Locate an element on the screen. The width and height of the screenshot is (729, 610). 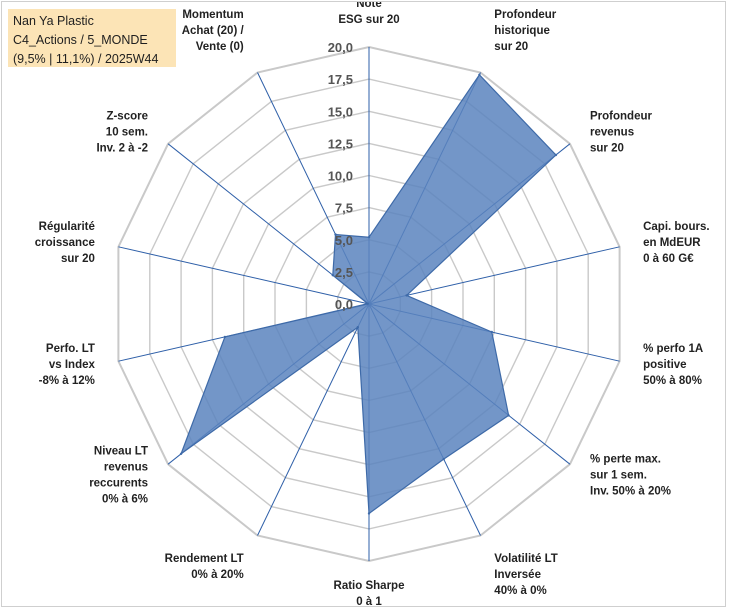
tick-label: 0,0 is located at coordinates (344, 304).